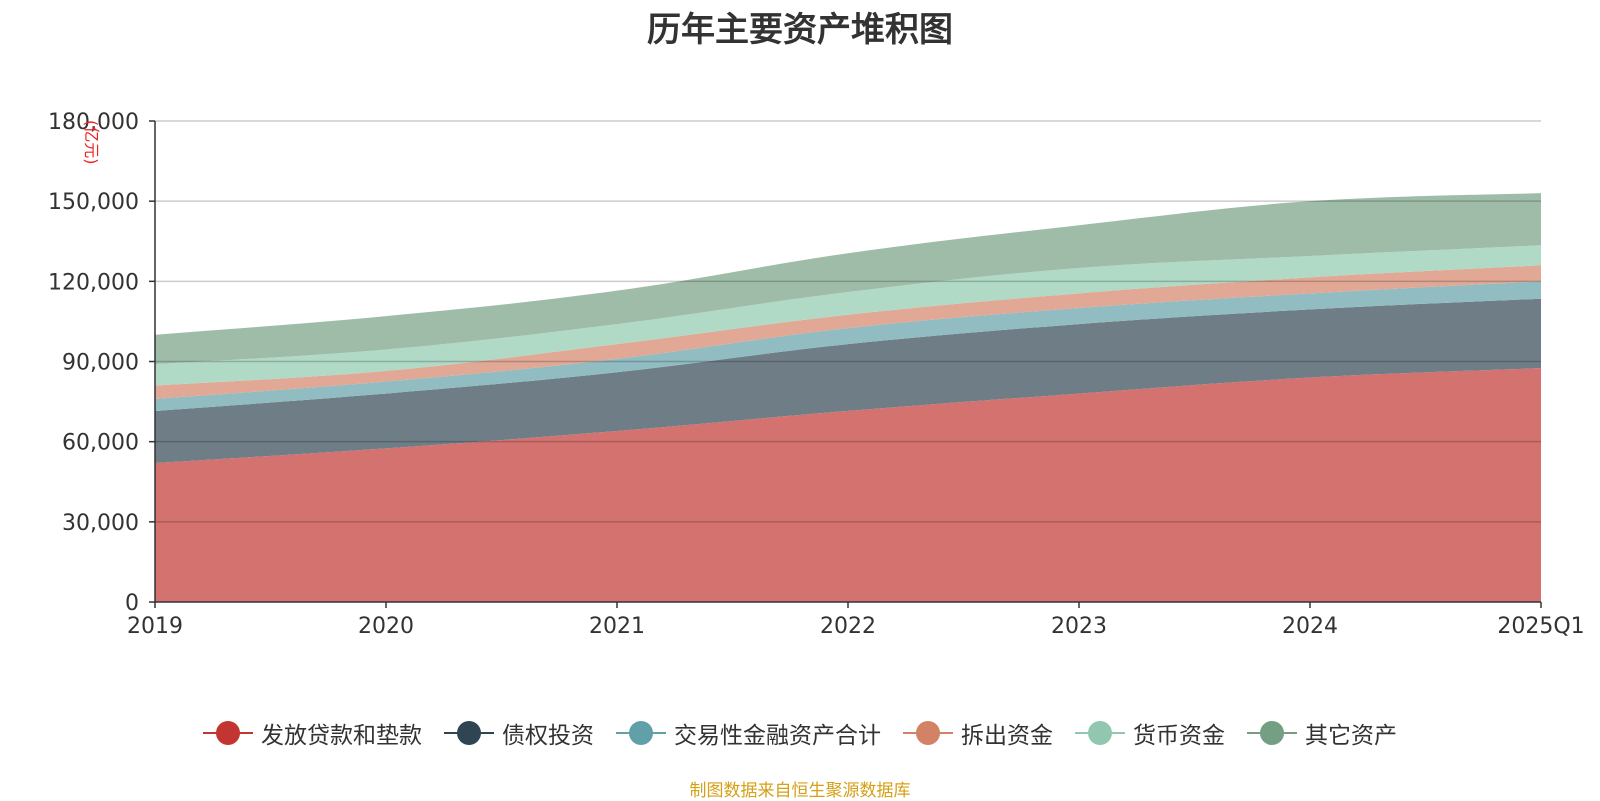  I want to click on legend-label: 货币资金, so click(1179, 736).